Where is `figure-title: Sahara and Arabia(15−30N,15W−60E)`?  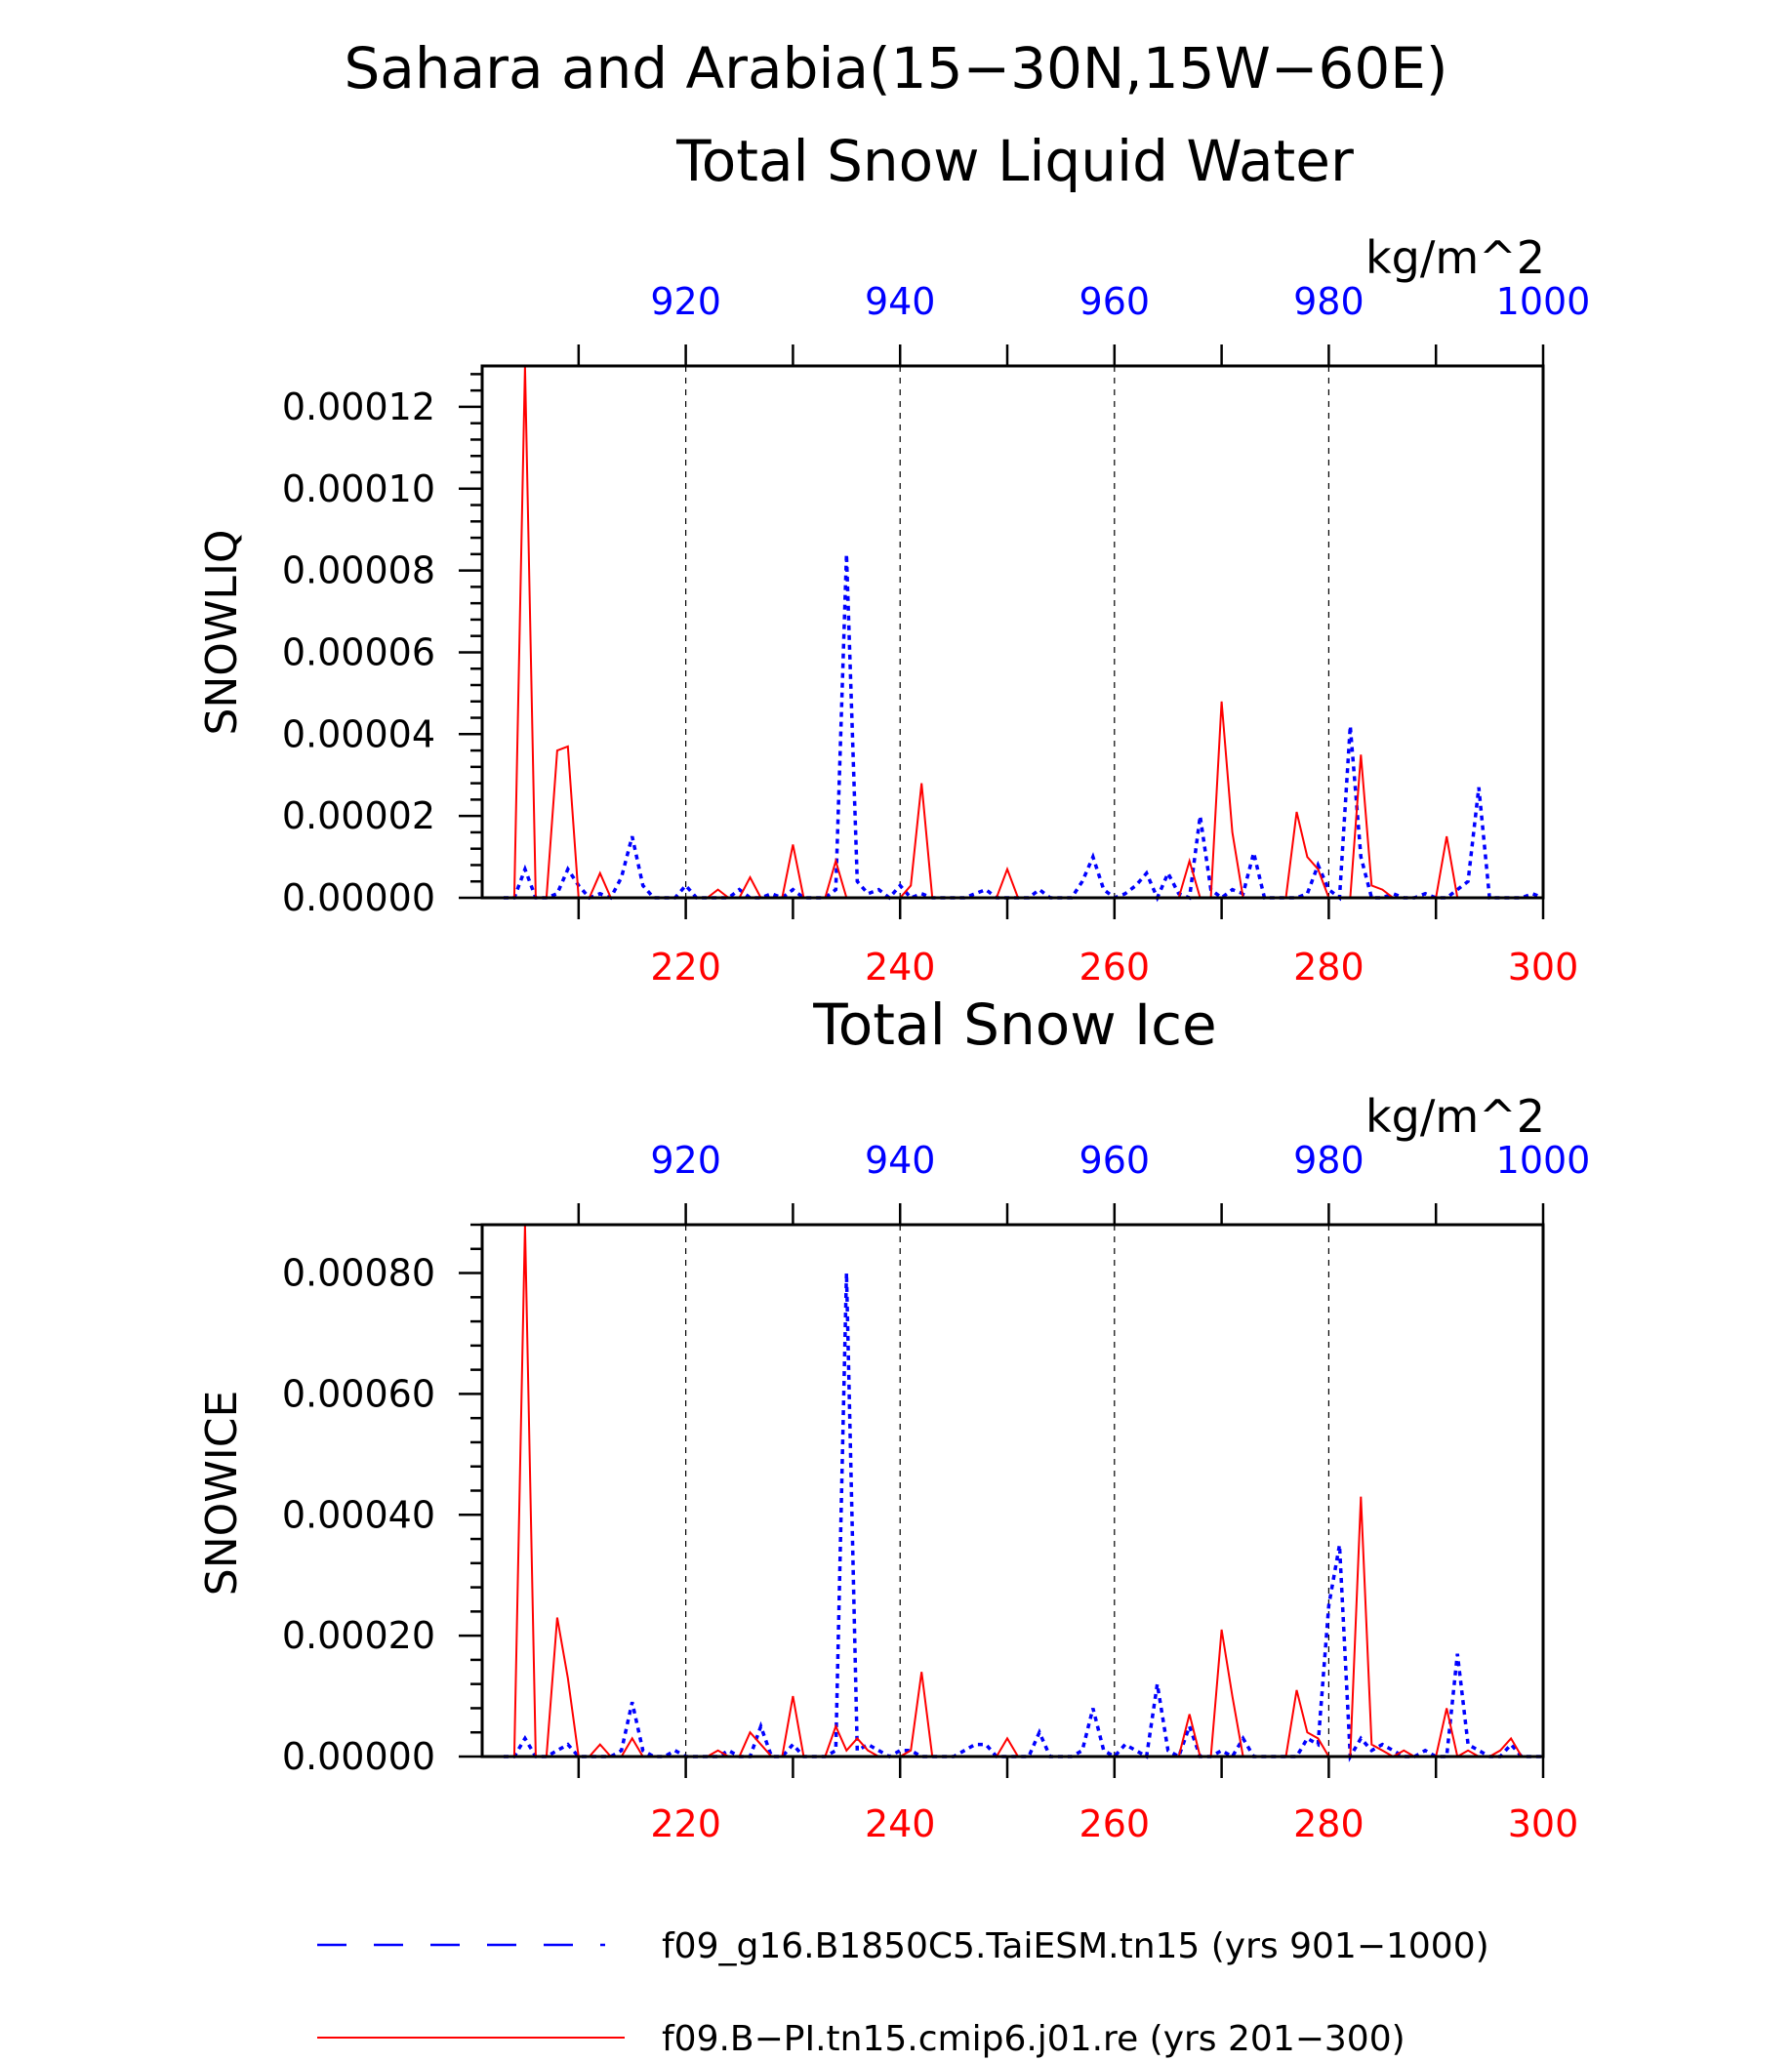
figure-title: Sahara and Arabia(15−30N,15W−60E) is located at coordinates (895, 68).